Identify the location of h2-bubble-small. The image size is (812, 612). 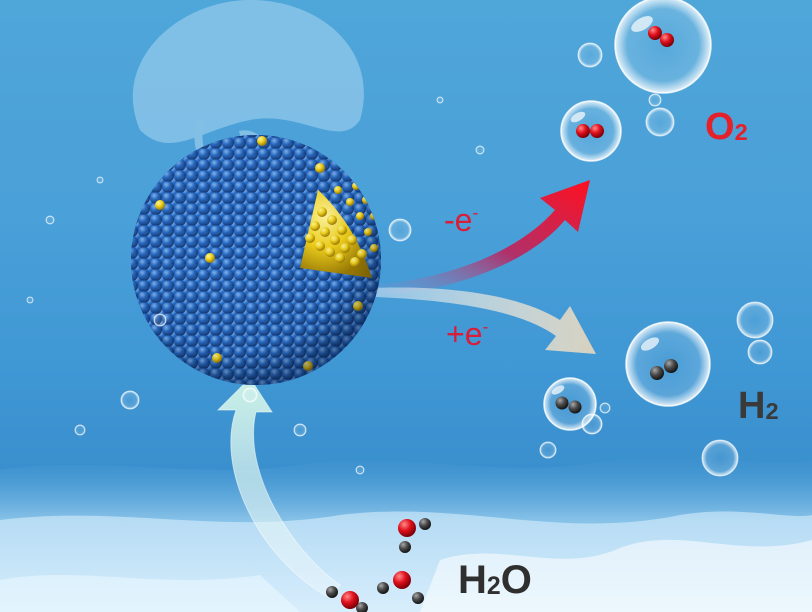
(573, 406).